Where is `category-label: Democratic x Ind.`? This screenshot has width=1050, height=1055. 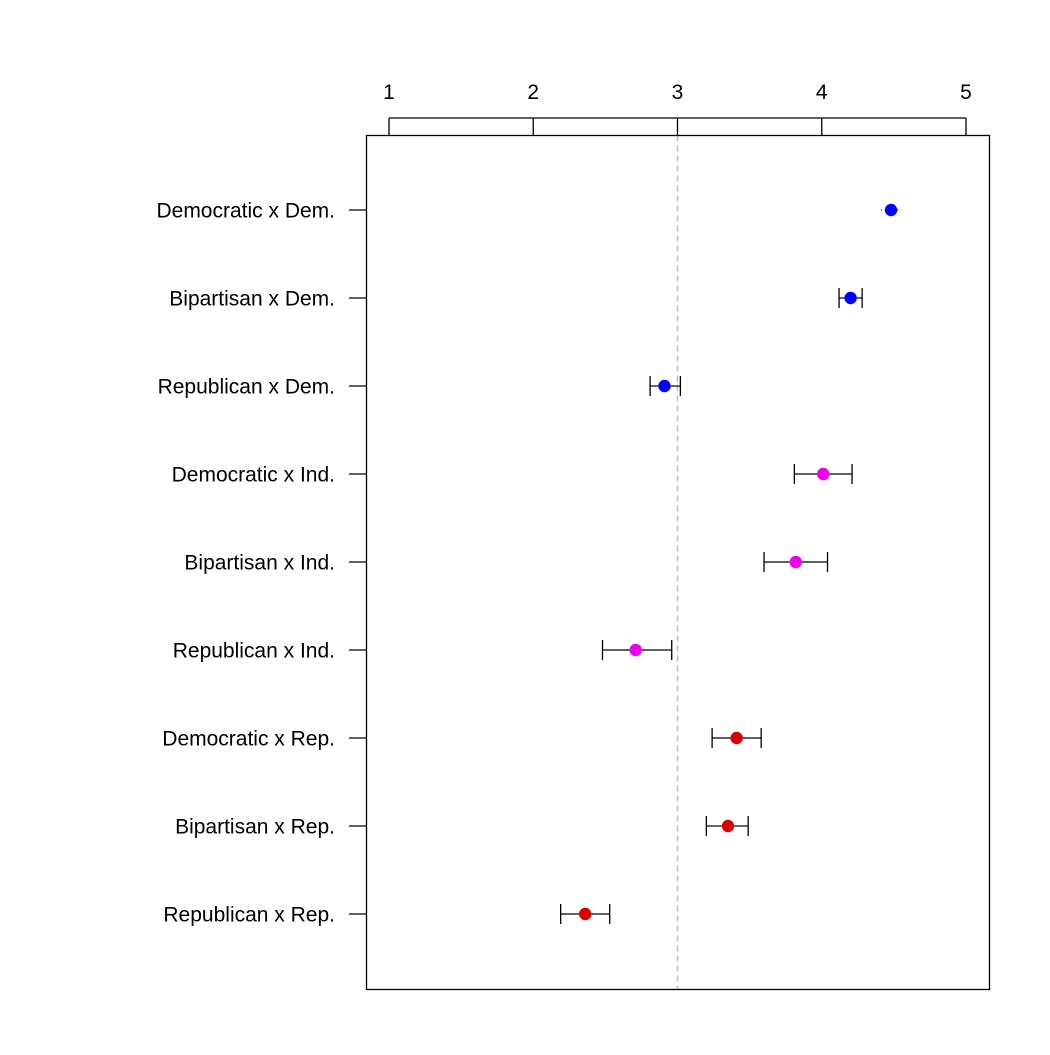 category-label: Democratic x Ind. is located at coordinates (253, 475).